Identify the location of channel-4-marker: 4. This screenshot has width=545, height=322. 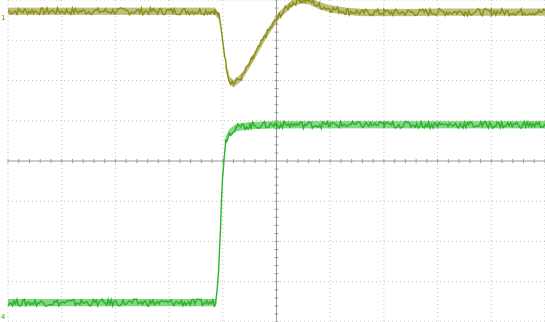
(3, 317).